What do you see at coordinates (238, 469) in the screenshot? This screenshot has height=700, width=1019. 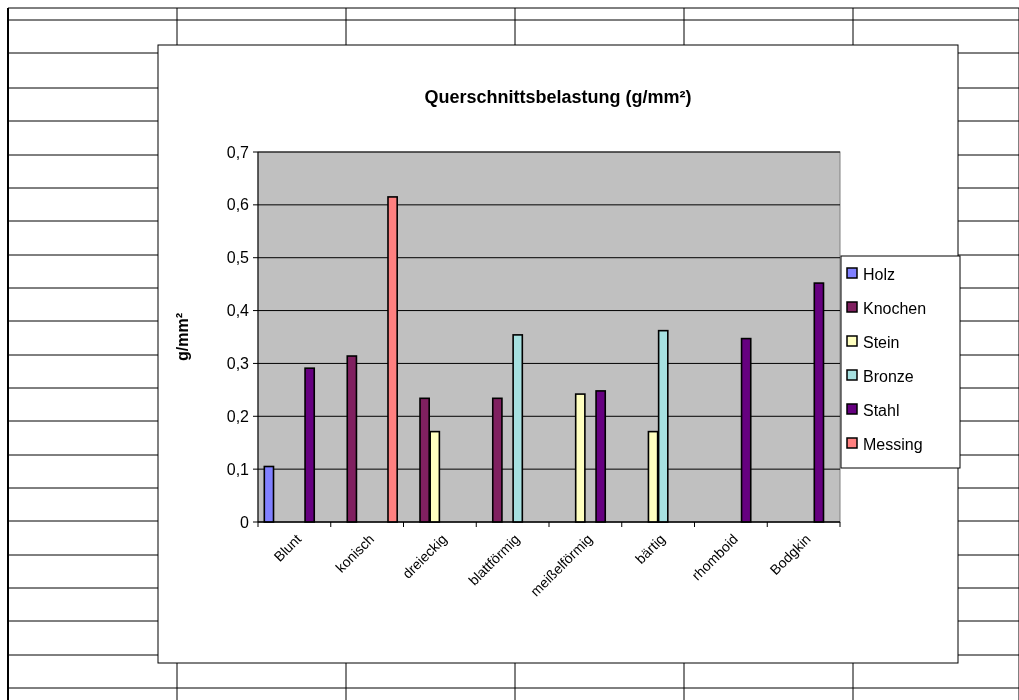 I see `y-tick-label: 0,1` at bounding box center [238, 469].